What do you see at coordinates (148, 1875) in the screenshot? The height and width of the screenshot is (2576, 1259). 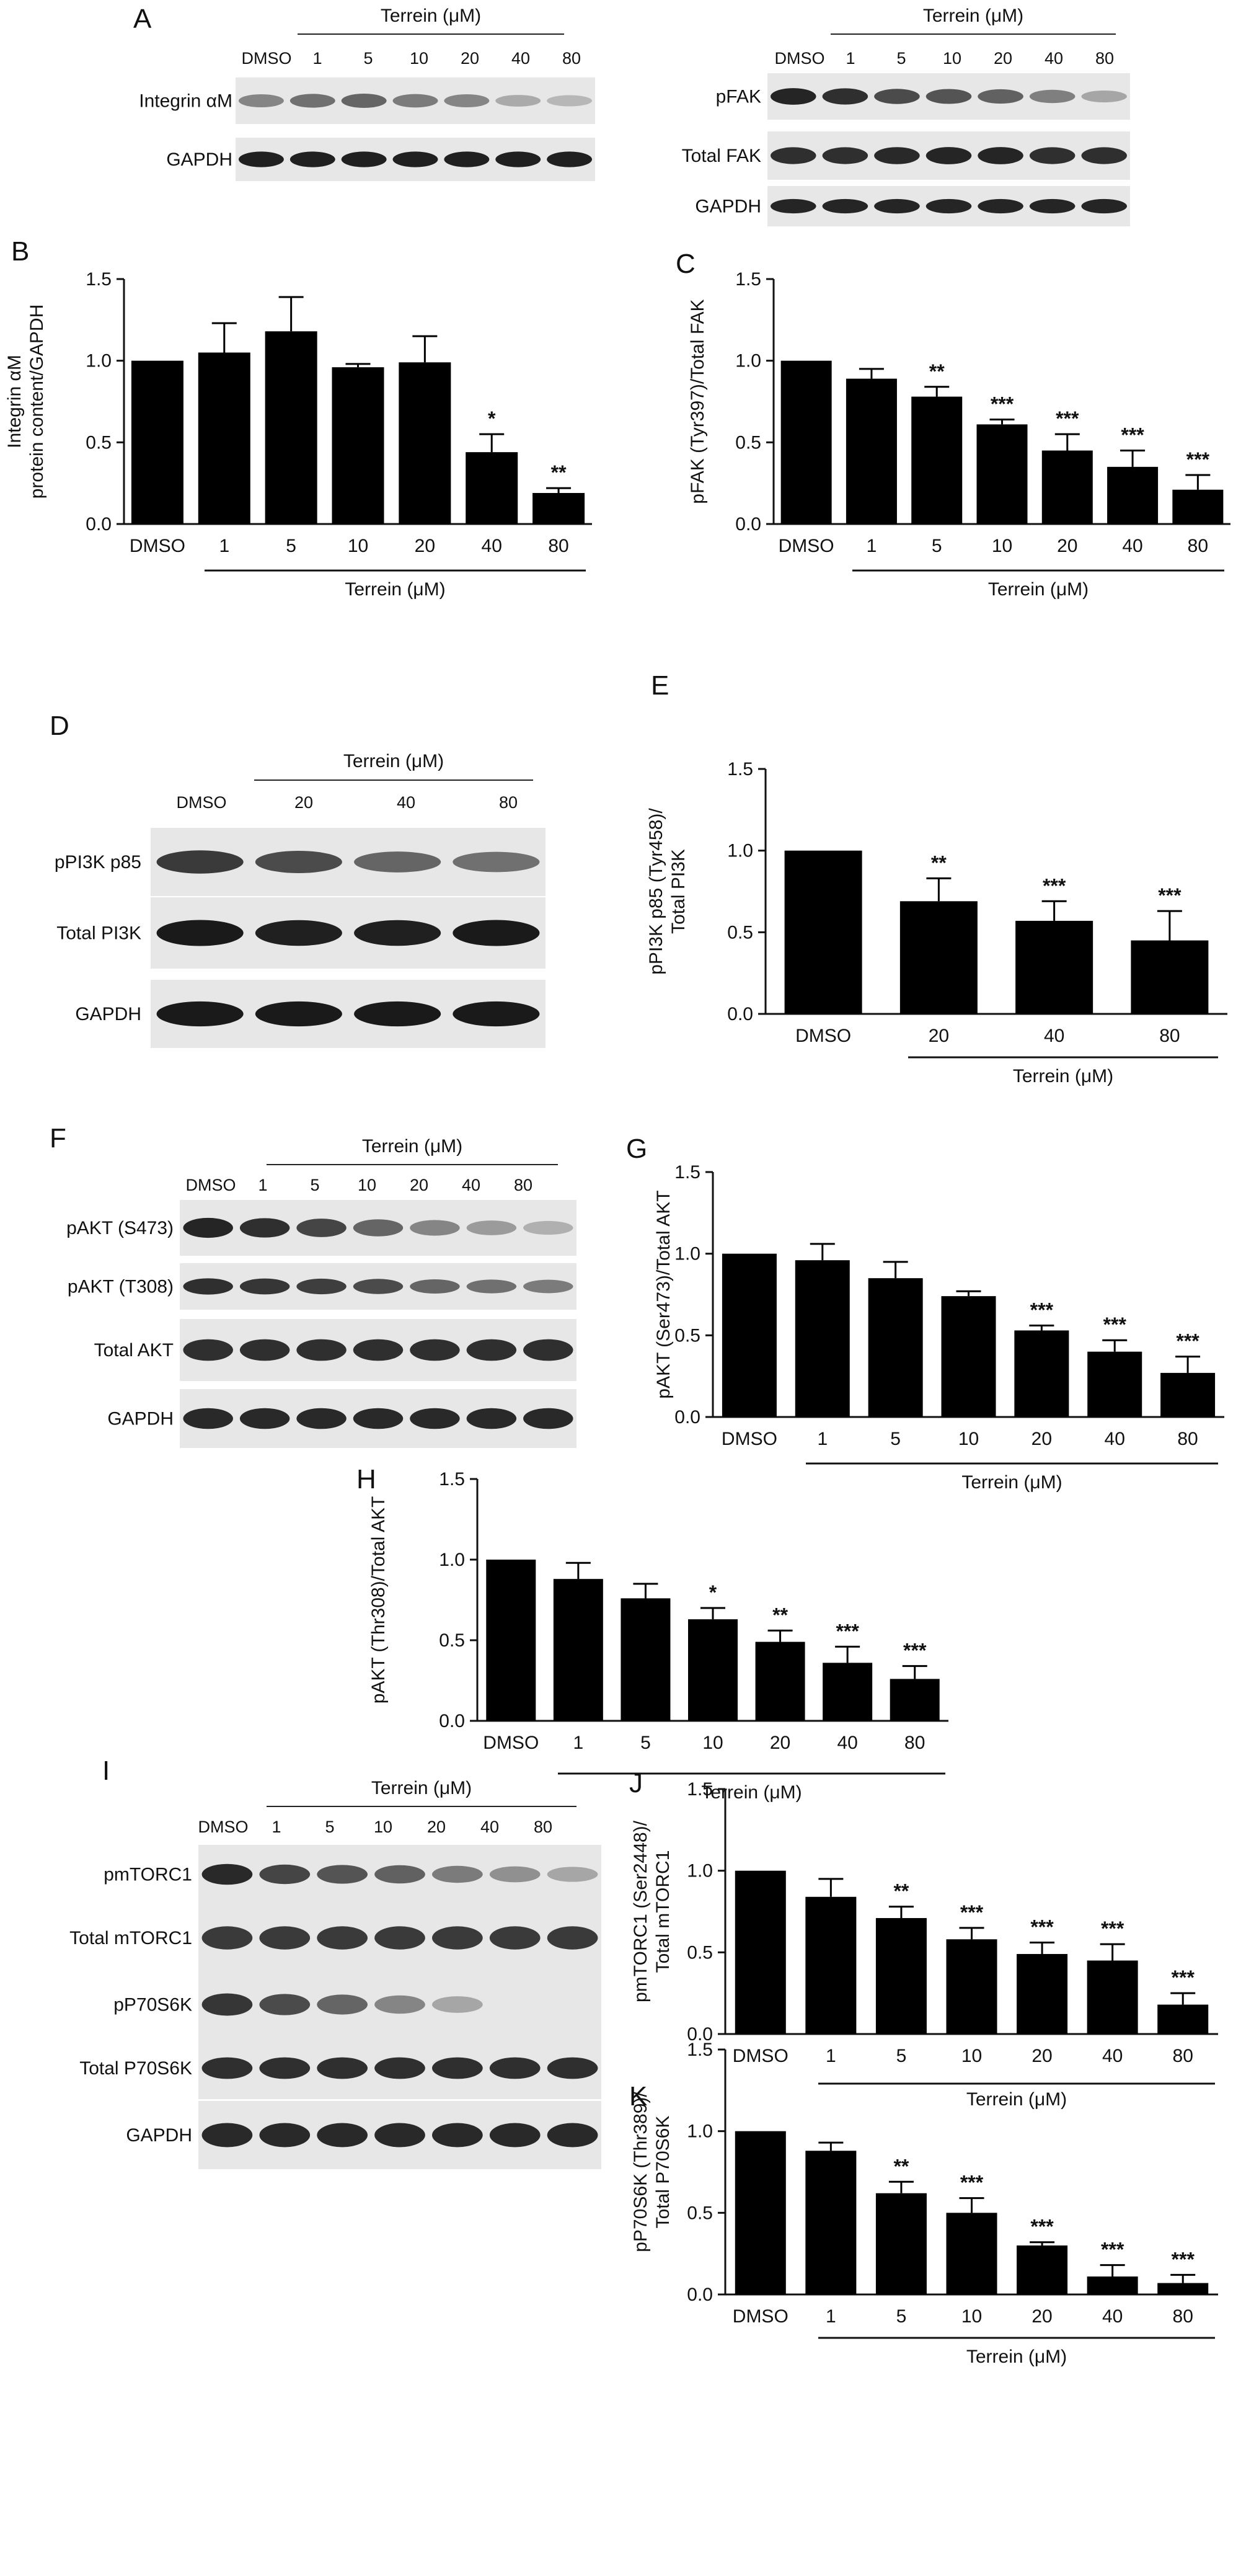 I see `blot-row-label: pmTORC1` at bounding box center [148, 1875].